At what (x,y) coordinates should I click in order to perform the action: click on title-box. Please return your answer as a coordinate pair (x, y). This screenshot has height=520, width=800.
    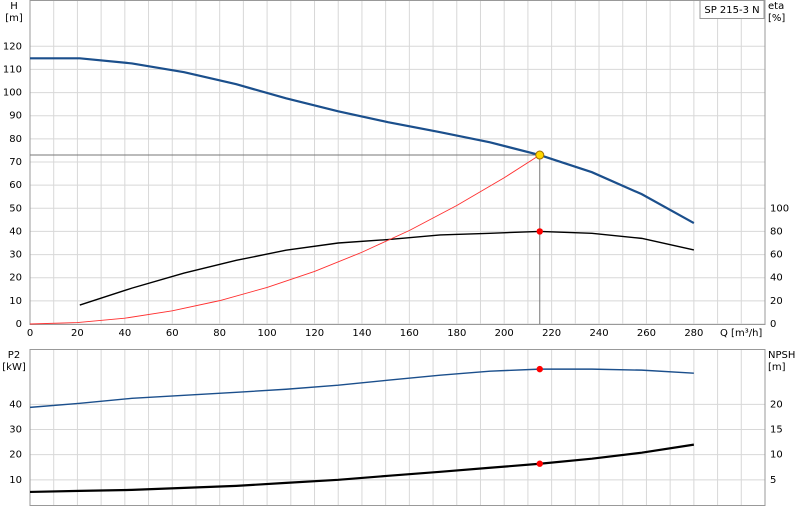
    Looking at the image, I should click on (732, 9).